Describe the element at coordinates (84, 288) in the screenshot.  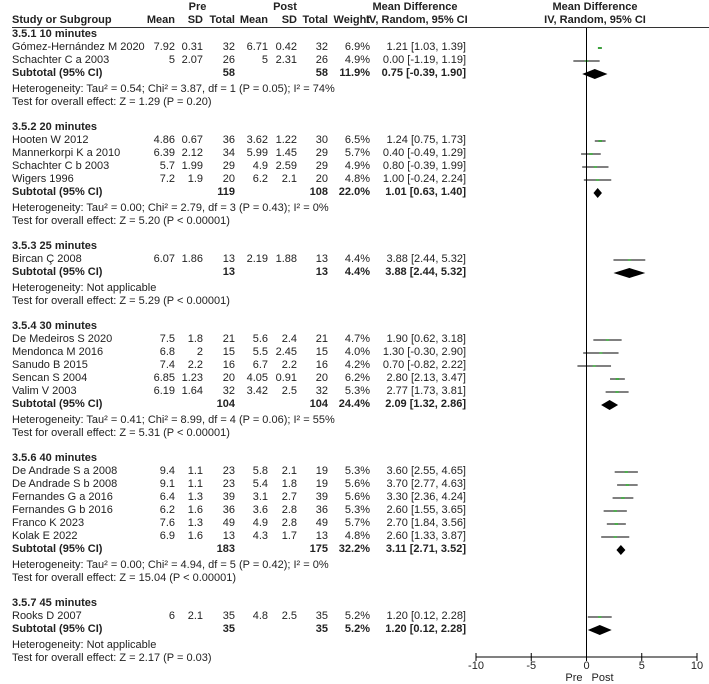
I see `heterogeneity-text: Heterogeneity: Not applicable` at that location.